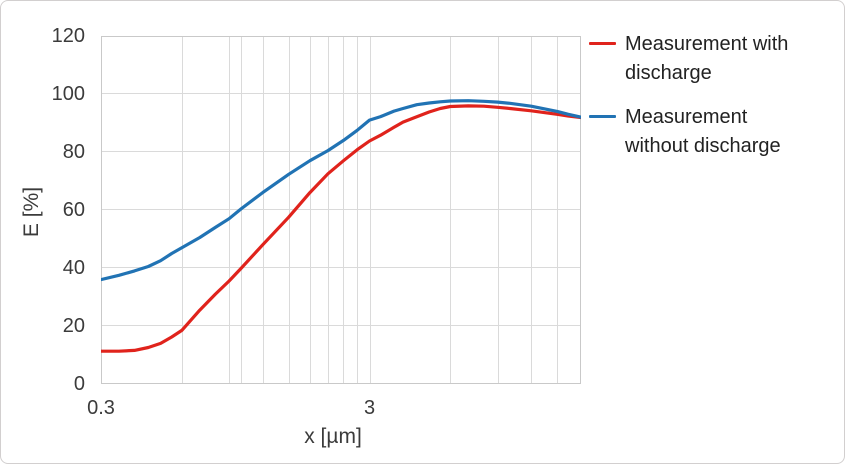 The image size is (845, 464). Describe the element at coordinates (668, 73) in the screenshot. I see `legend-label-line: discharge` at that location.